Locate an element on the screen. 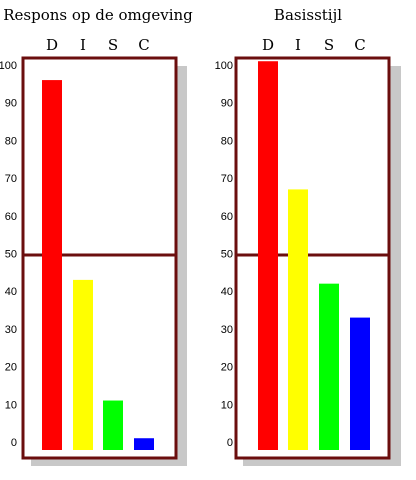 The width and height of the screenshot is (416, 480). chart-title: Basisstijl is located at coordinates (308, 15).